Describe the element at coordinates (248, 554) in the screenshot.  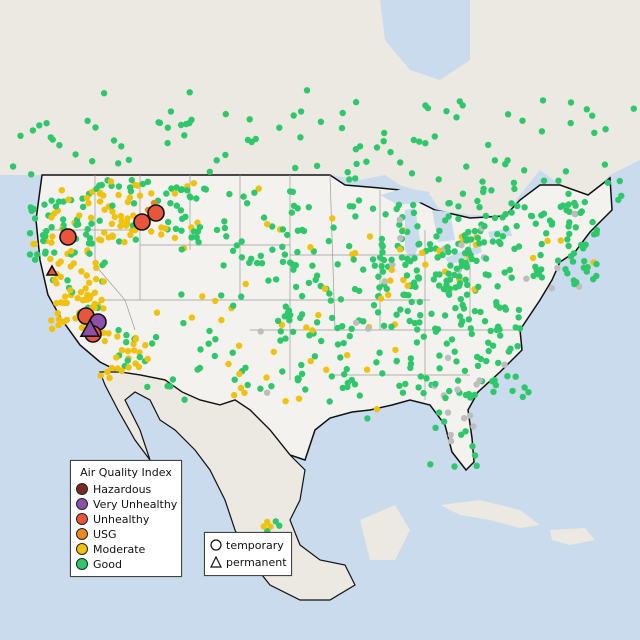
I see `shape-legend: temporary permanent` at that location.